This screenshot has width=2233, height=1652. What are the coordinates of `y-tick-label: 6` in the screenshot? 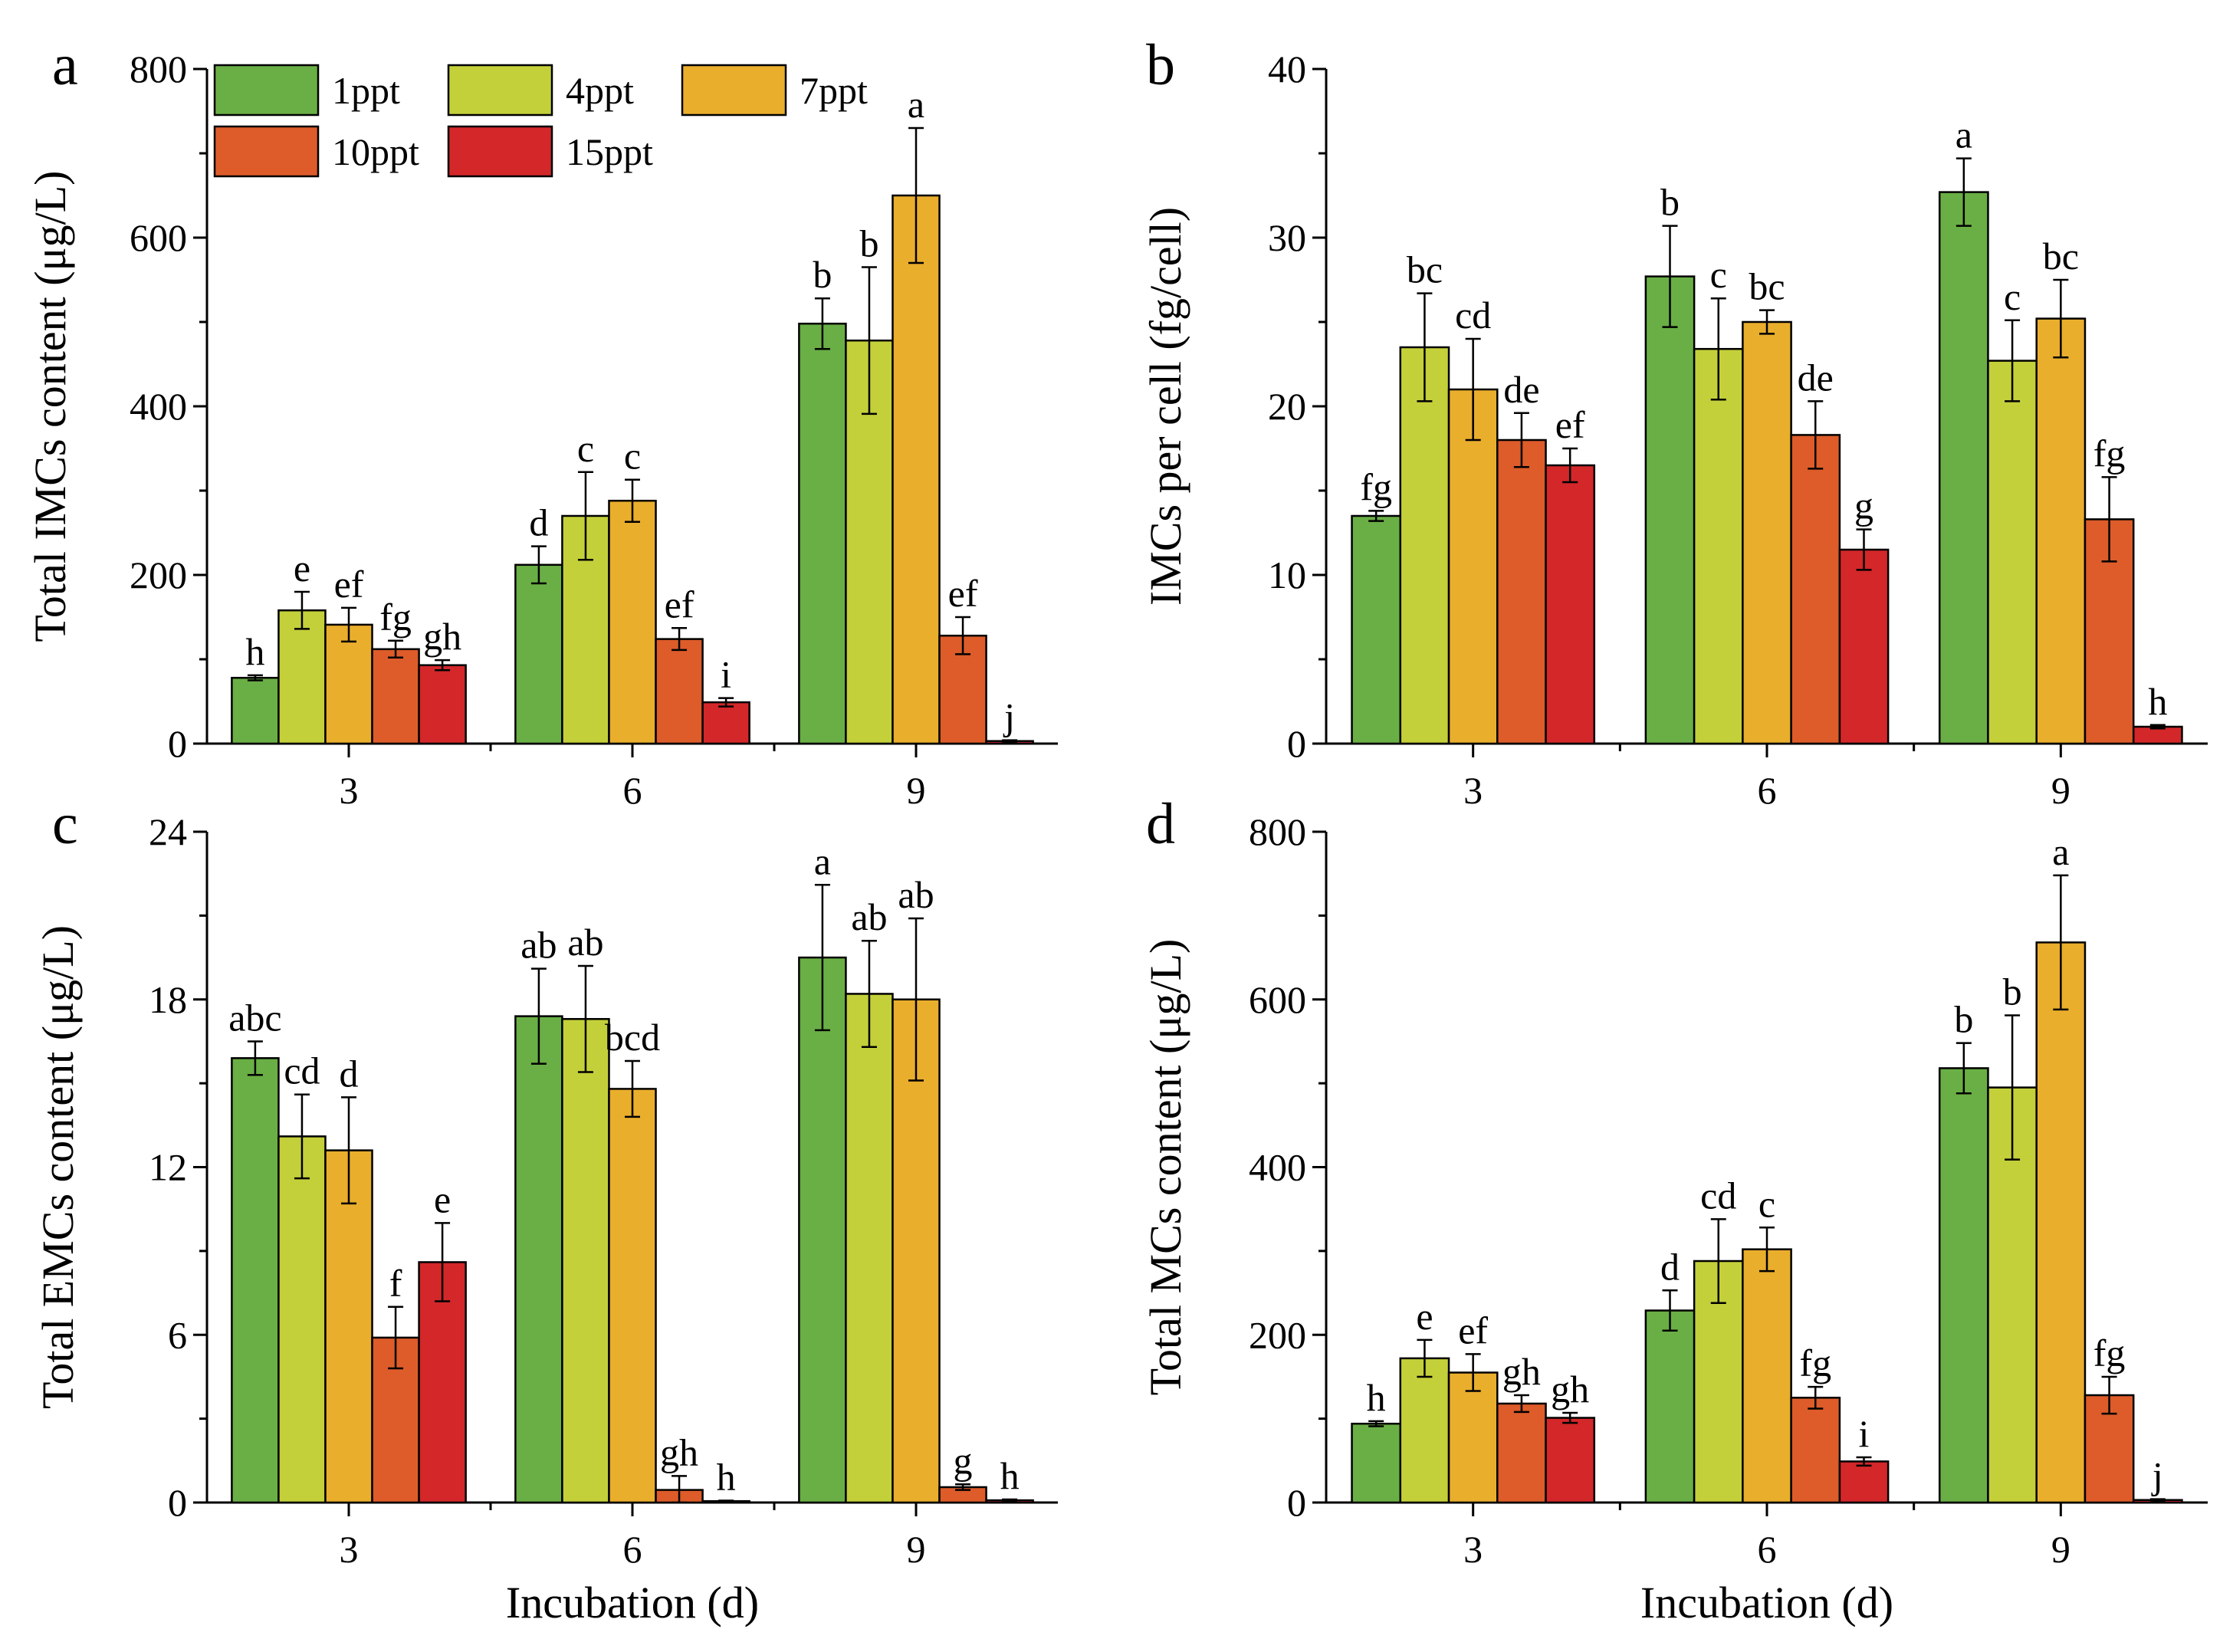 It's located at (177, 1334).